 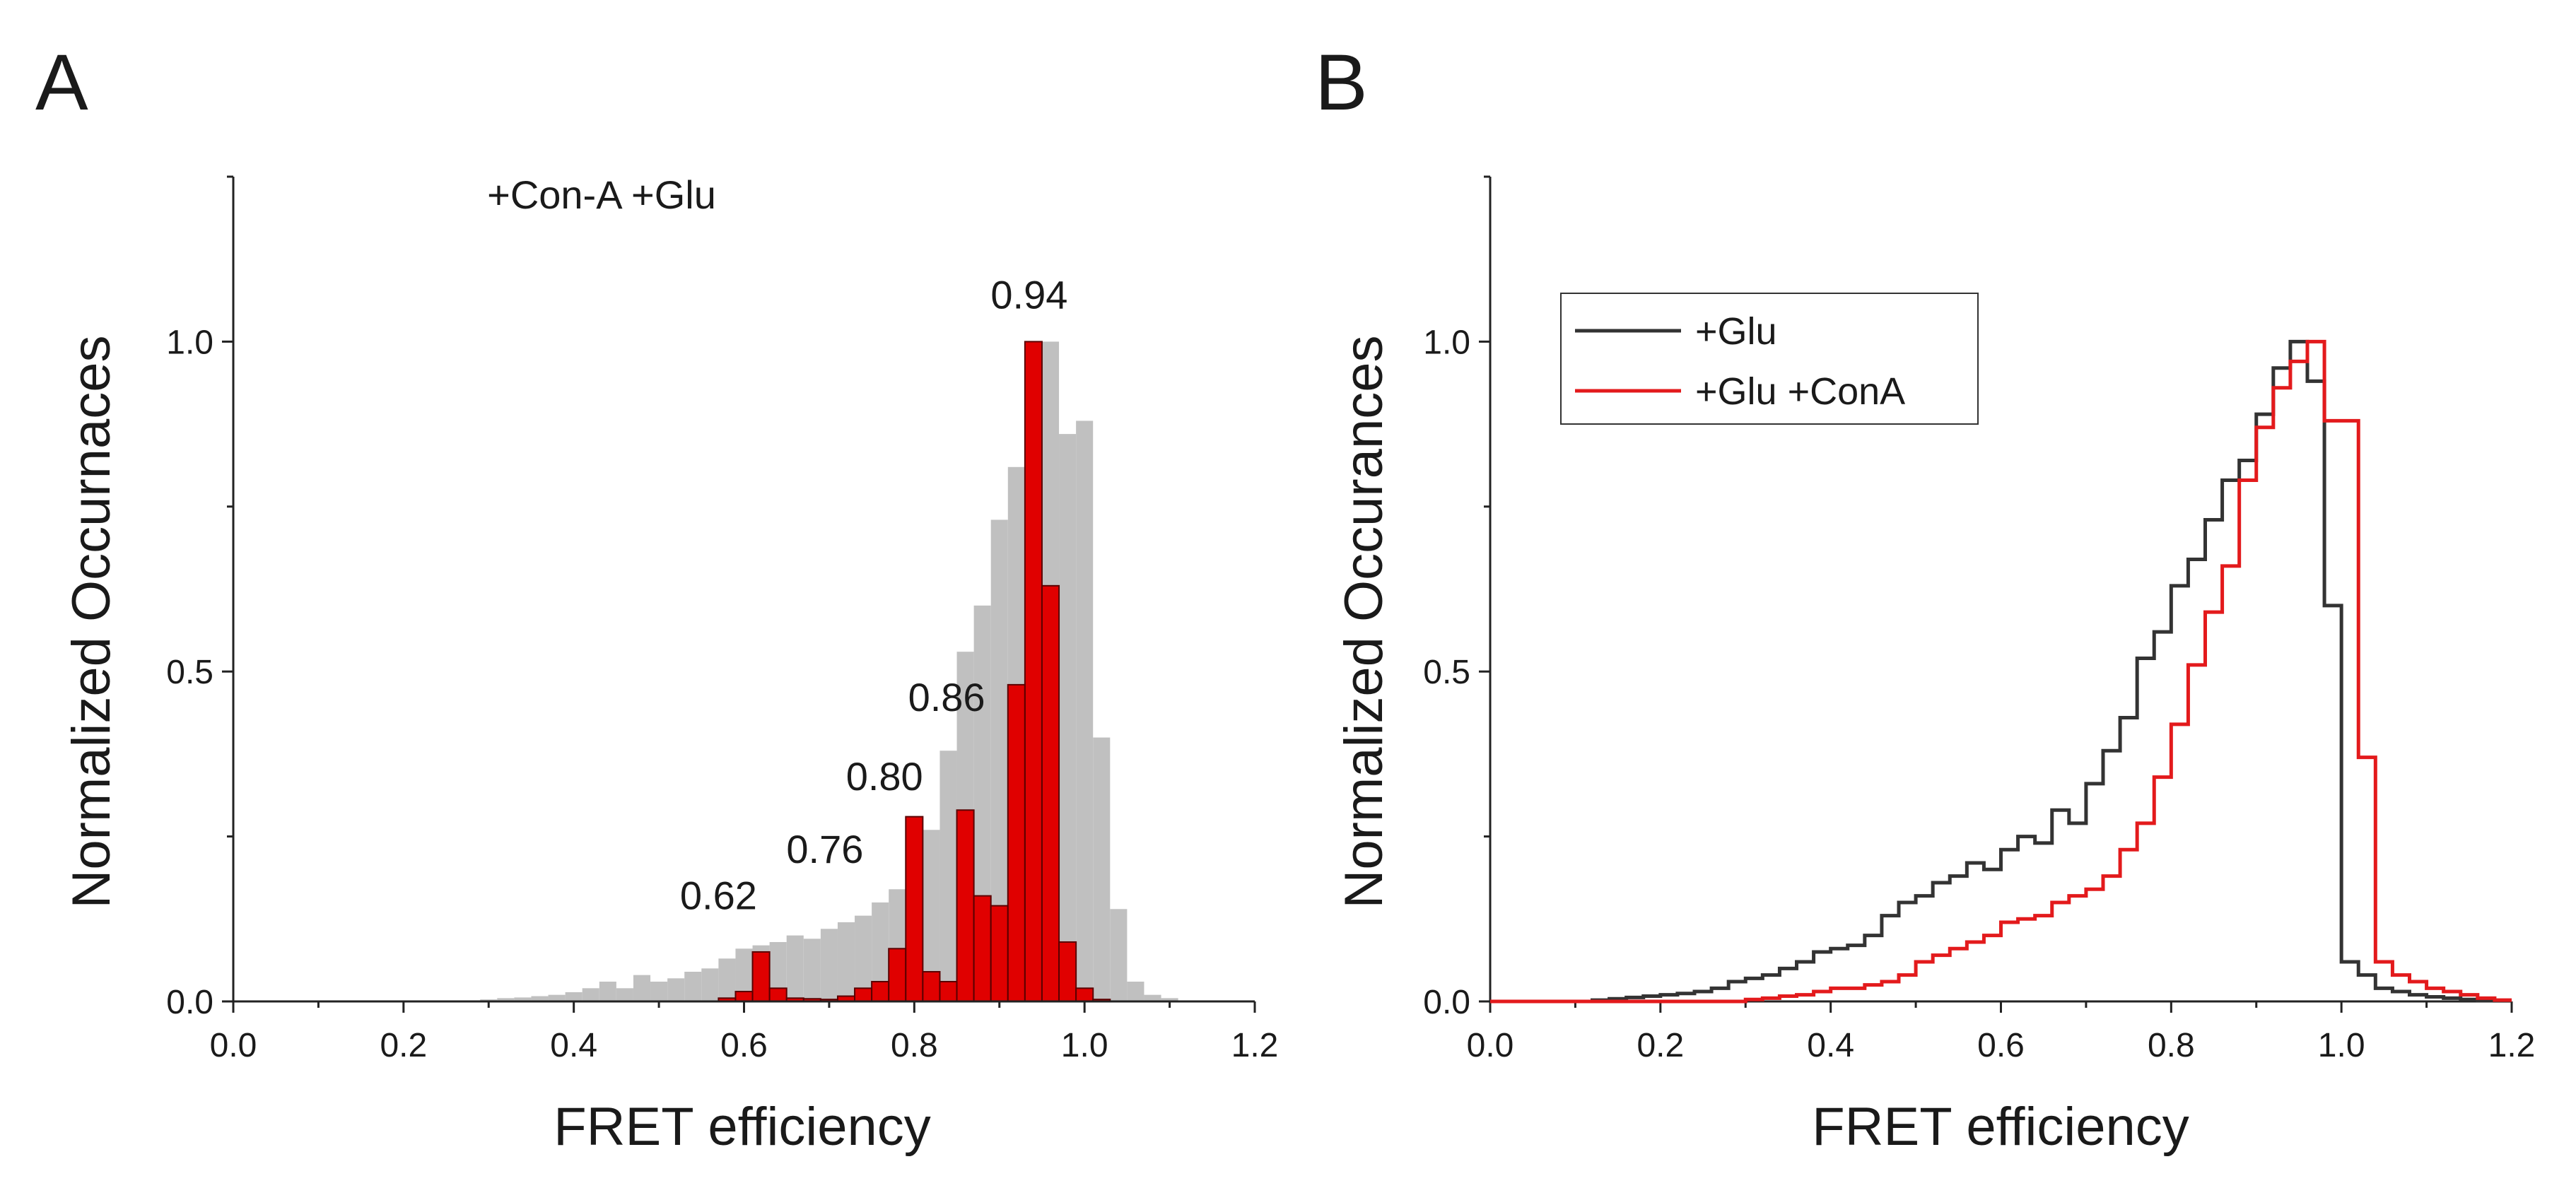 What do you see at coordinates (743, 1127) in the screenshot?
I see `panel-a-x-axis-title: FRET efficiency` at bounding box center [743, 1127].